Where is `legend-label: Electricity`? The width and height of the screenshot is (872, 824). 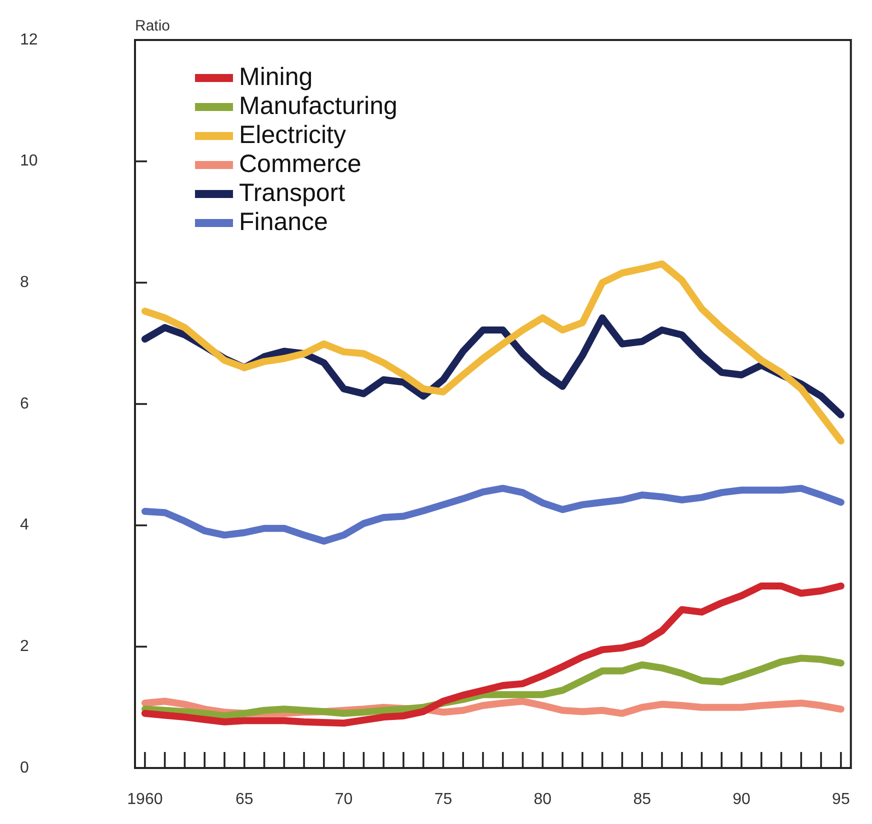
legend-label: Electricity is located at coordinates (292, 134).